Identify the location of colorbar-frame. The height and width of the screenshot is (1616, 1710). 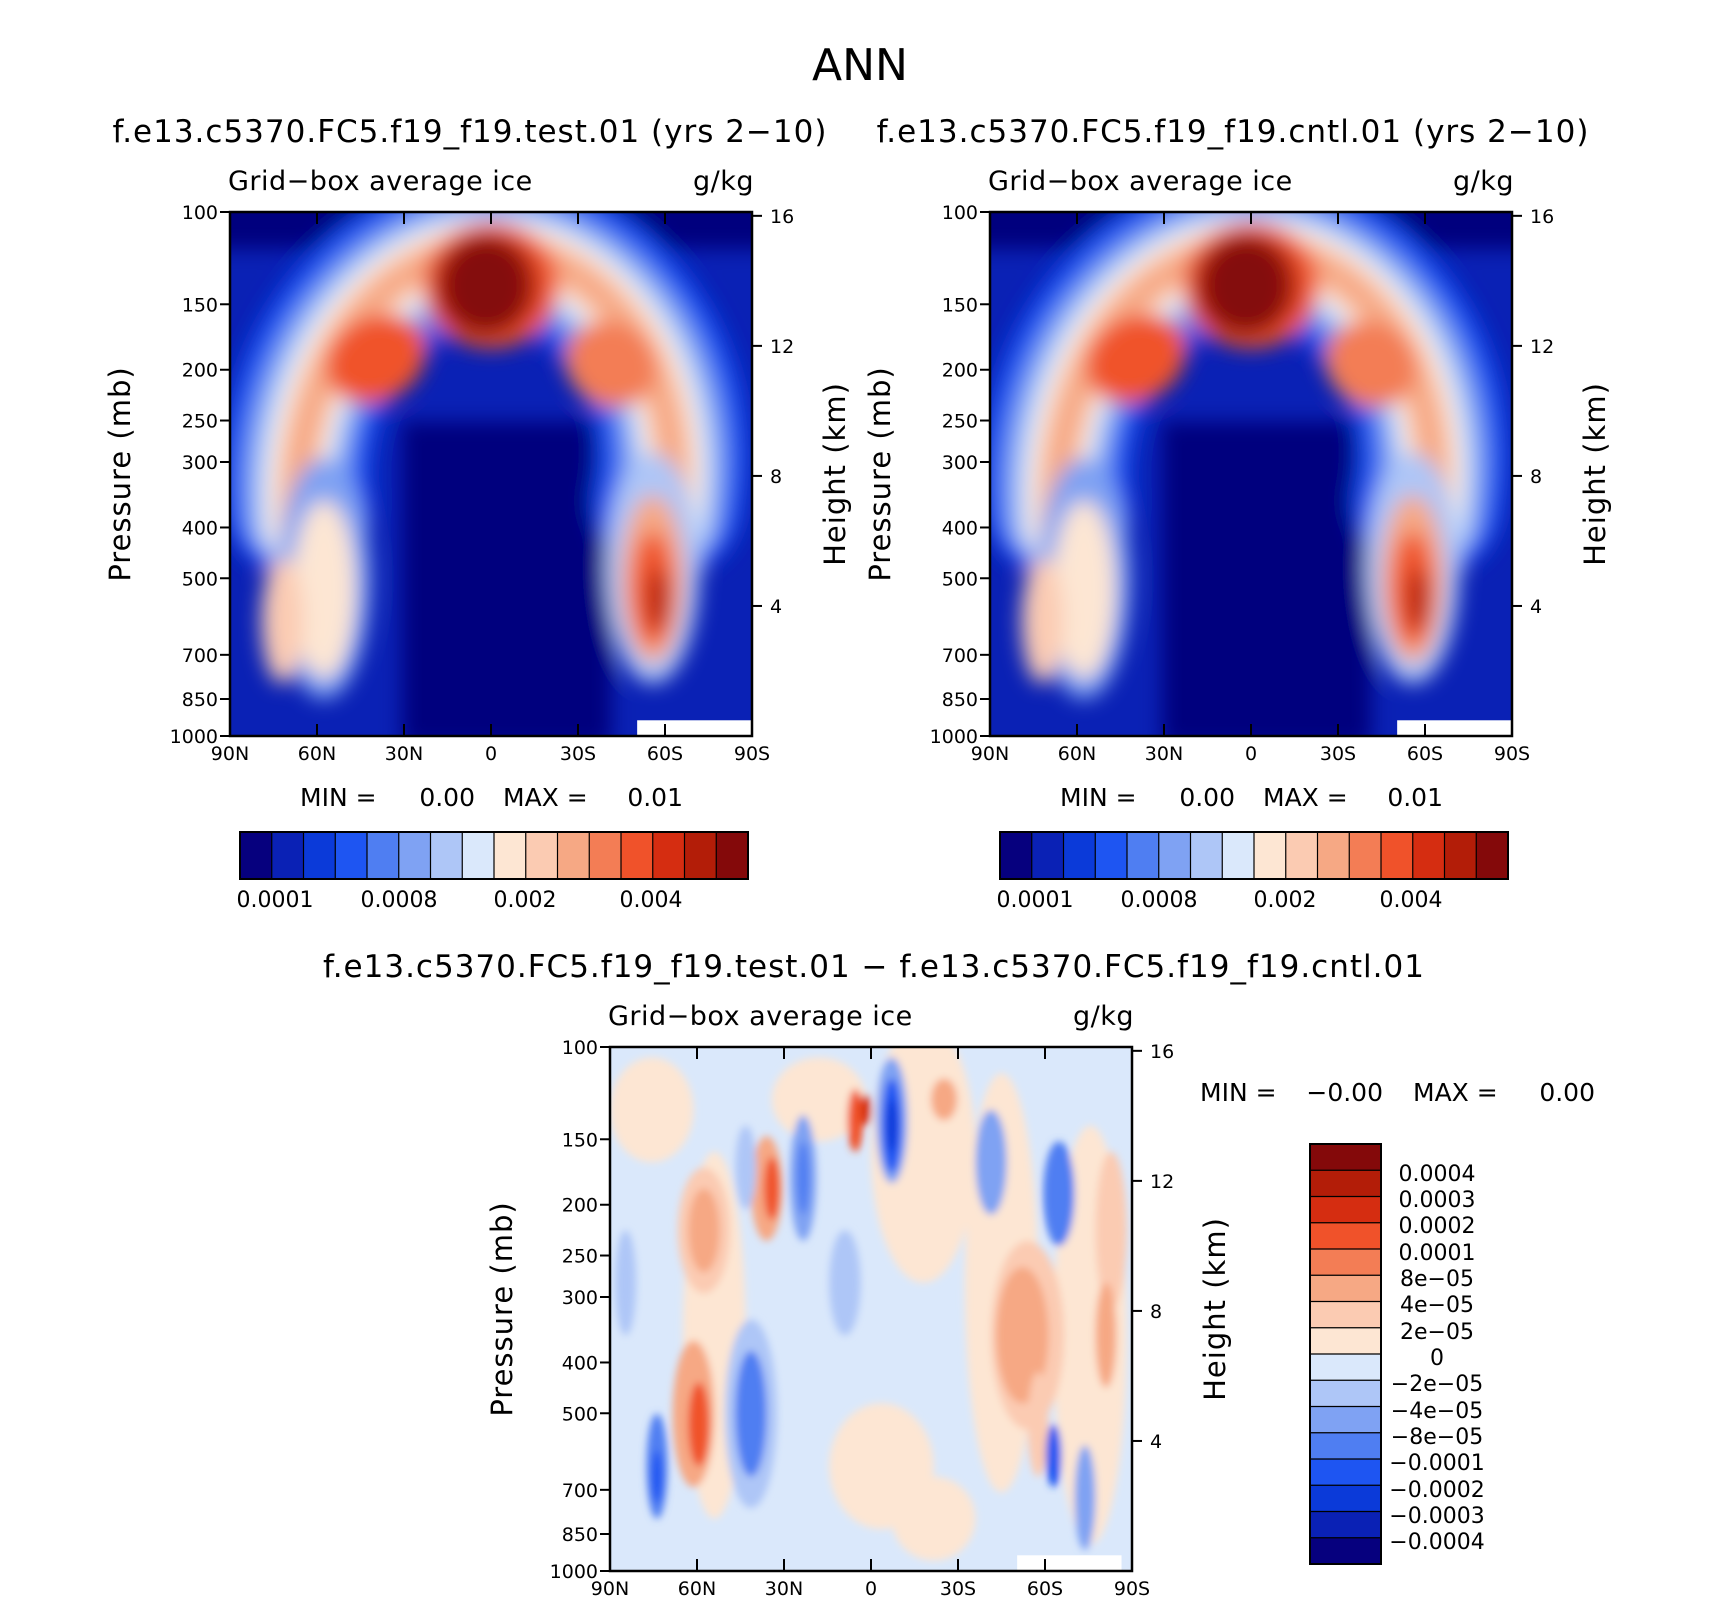
(1345, 1354).